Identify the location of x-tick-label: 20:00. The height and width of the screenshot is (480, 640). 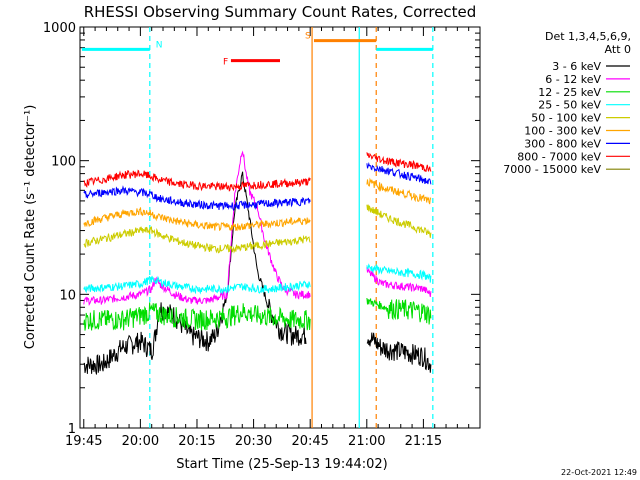
(140, 441).